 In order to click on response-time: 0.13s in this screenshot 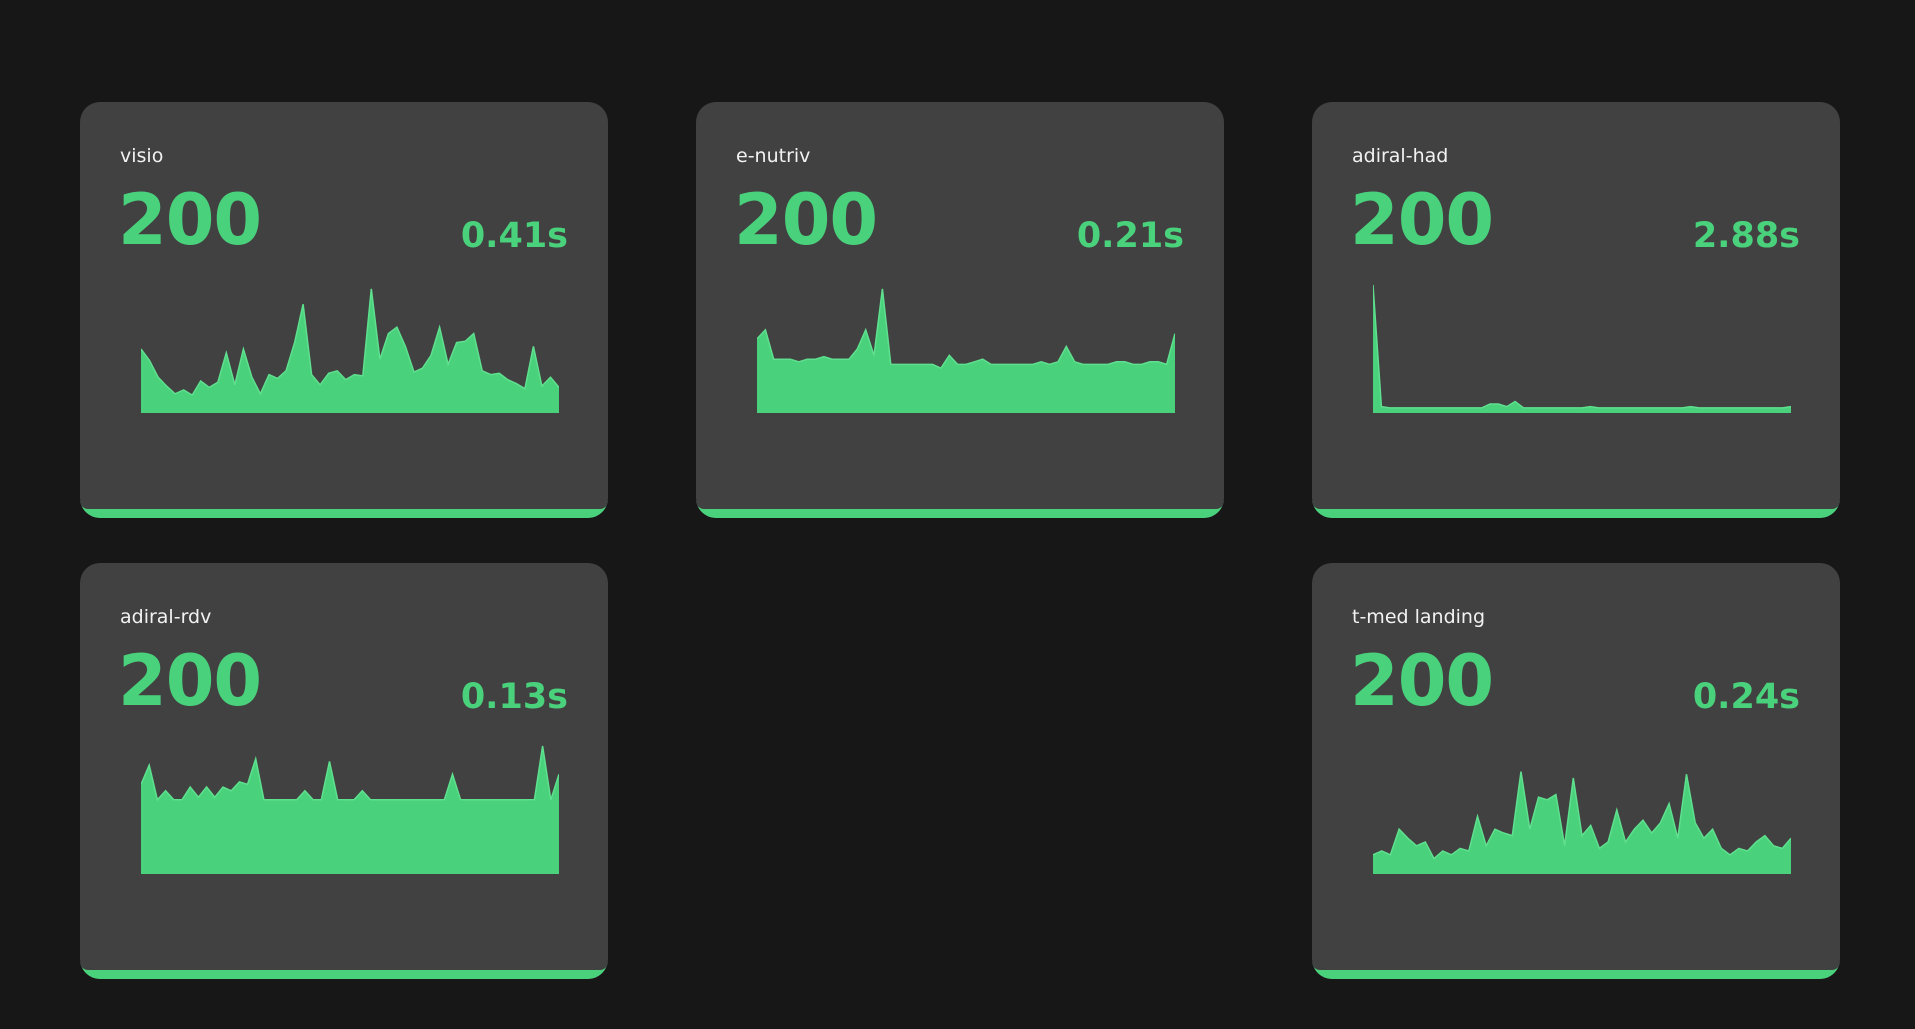, I will do `click(514, 697)`.